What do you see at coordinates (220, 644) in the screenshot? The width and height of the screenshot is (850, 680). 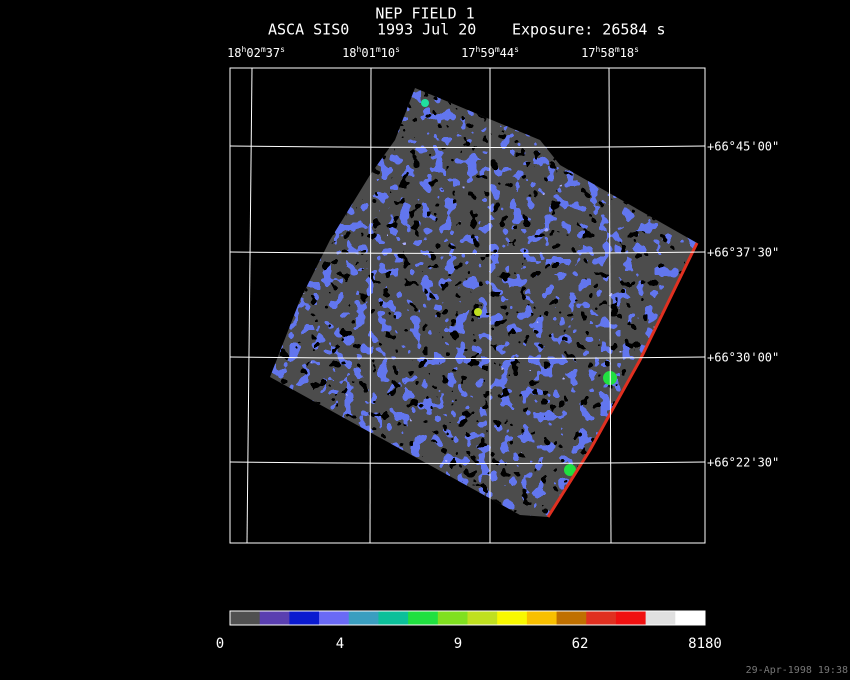 I see `colorbar-label: 0` at bounding box center [220, 644].